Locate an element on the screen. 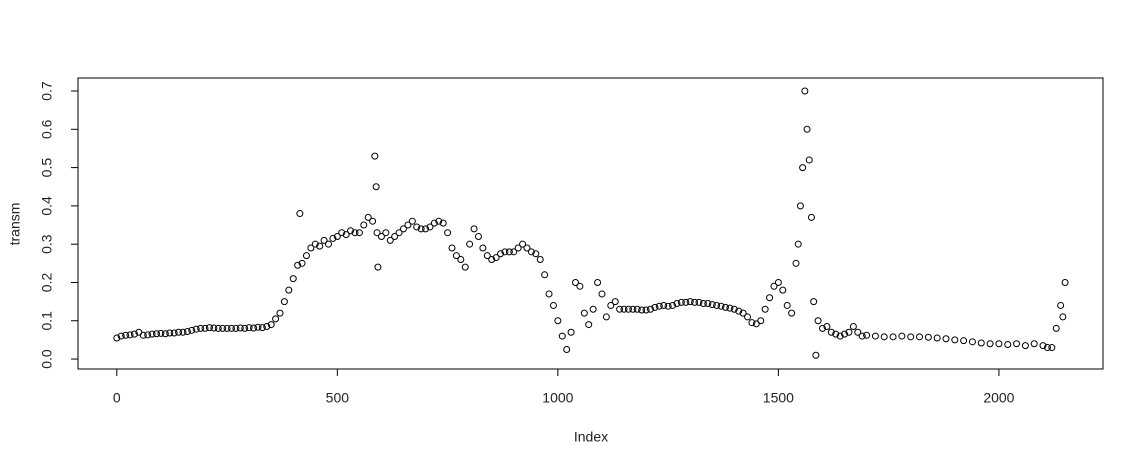 This screenshot has height=467, width=1144. x-tick-label: 1500 is located at coordinates (778, 398).